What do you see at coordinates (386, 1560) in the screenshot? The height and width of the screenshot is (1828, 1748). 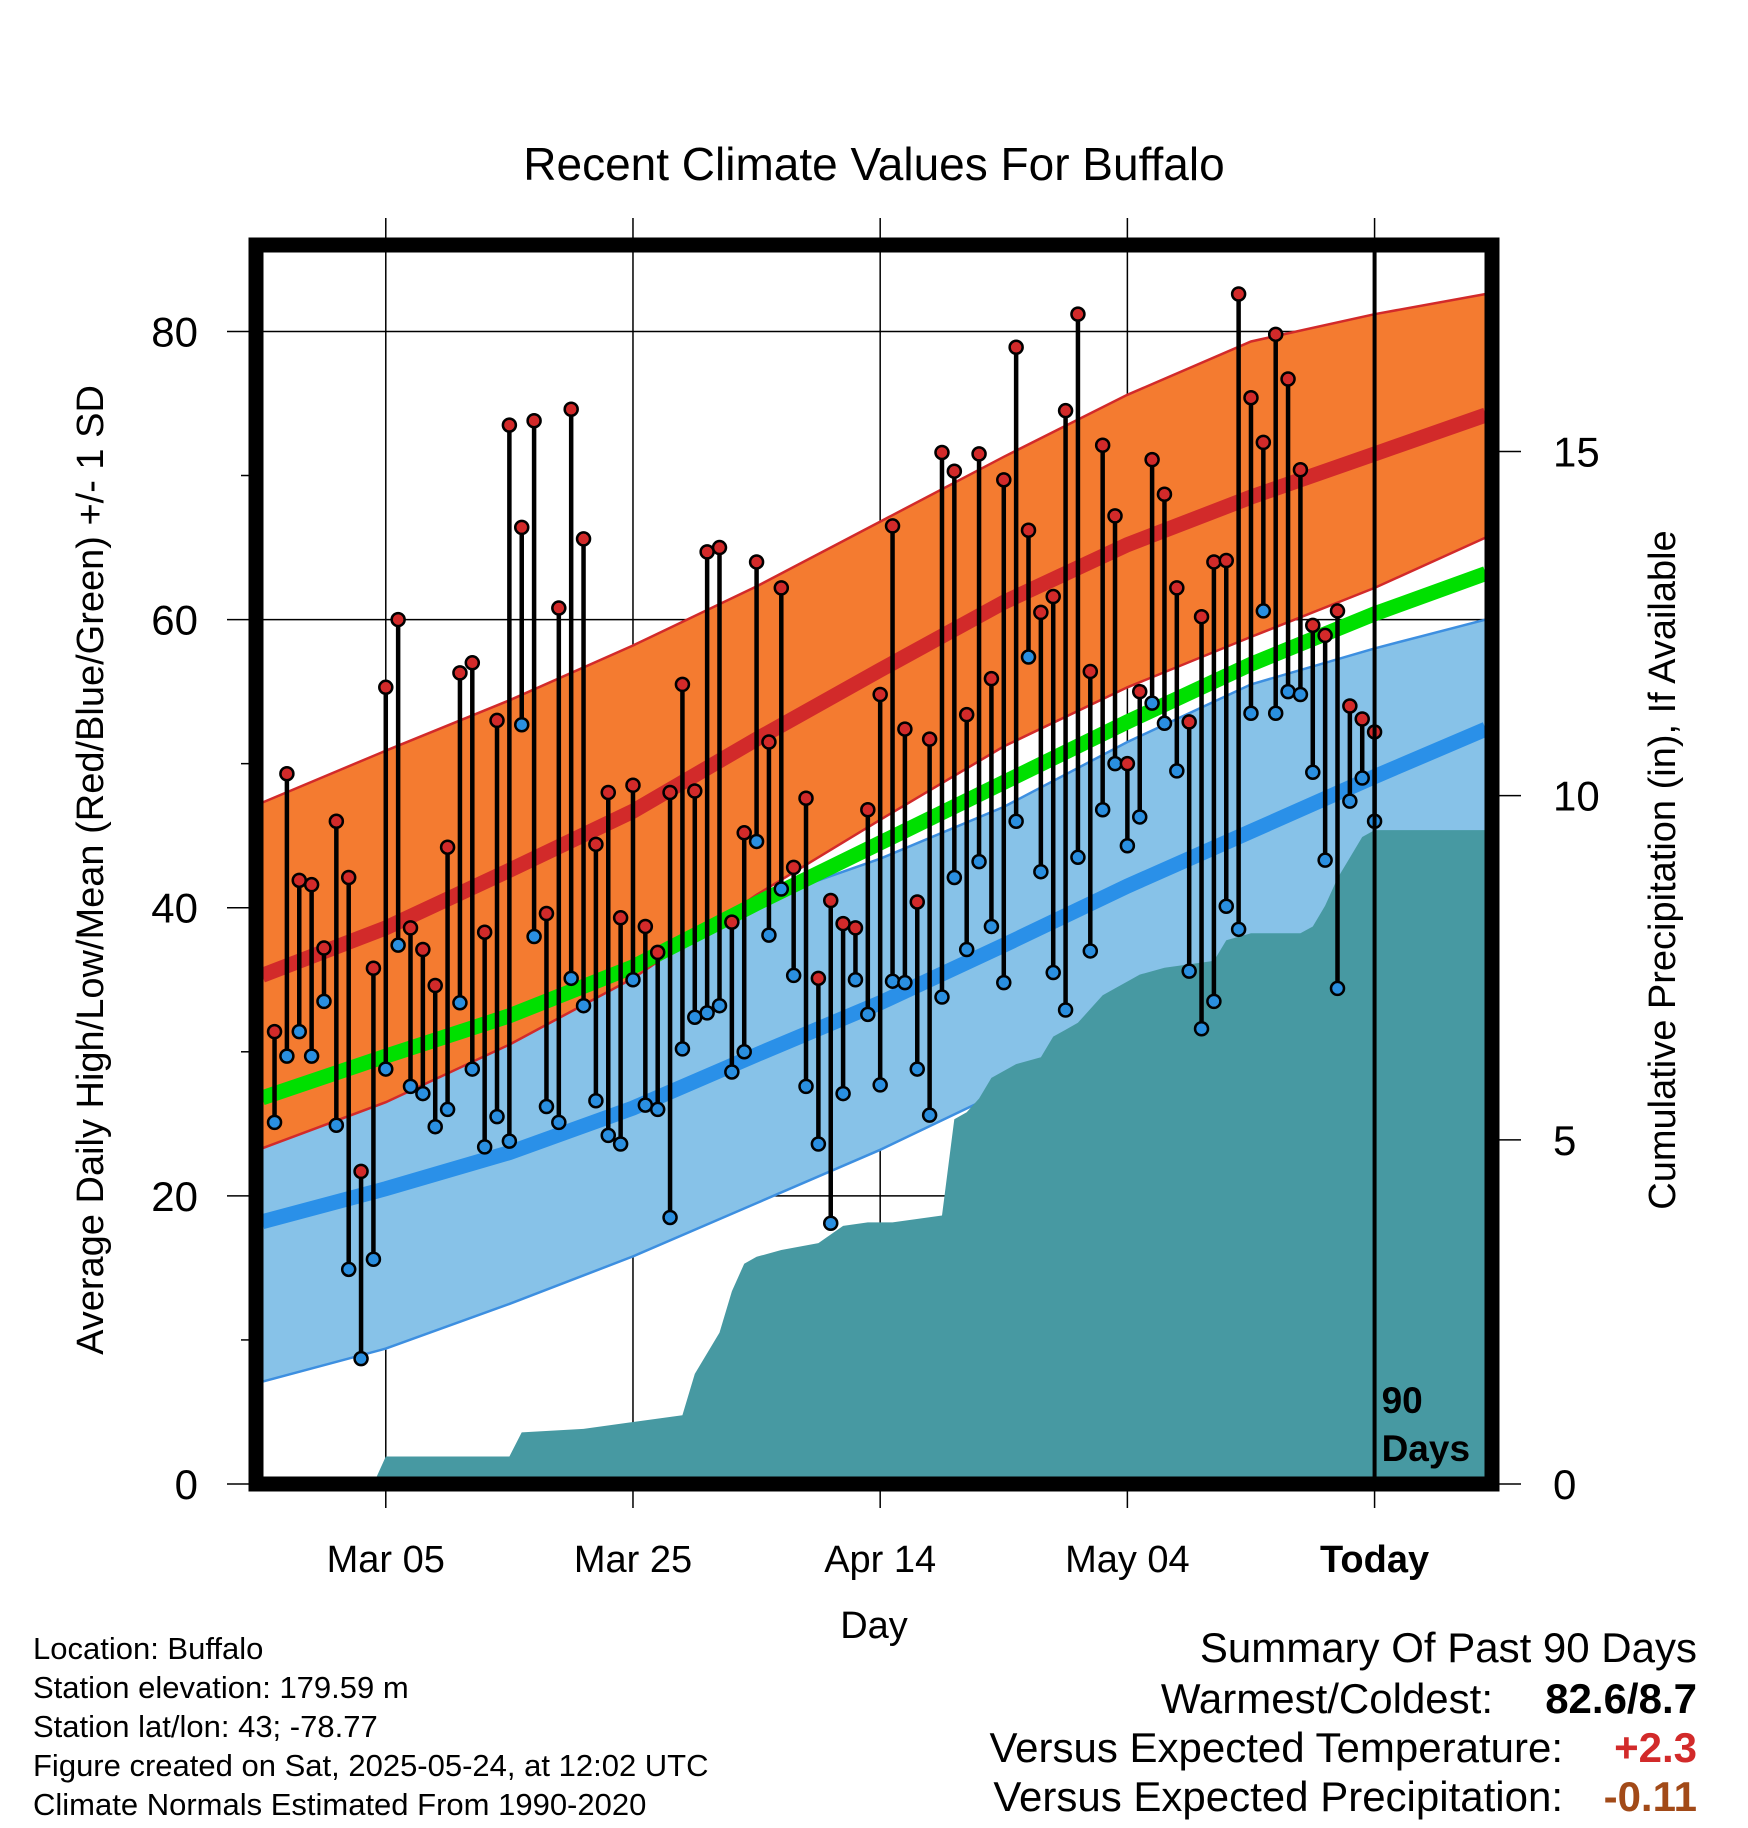 I see `x-tick-label: Mar 05` at bounding box center [386, 1560].